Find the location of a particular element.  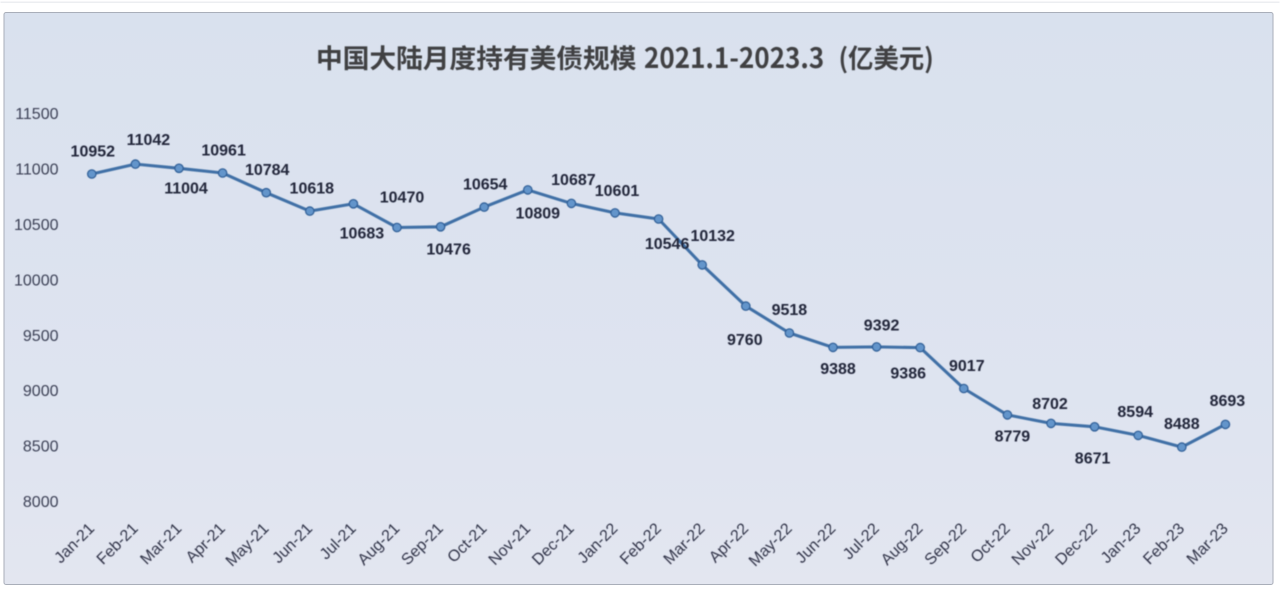

svg-text: 10132 is located at coordinates (712, 236).